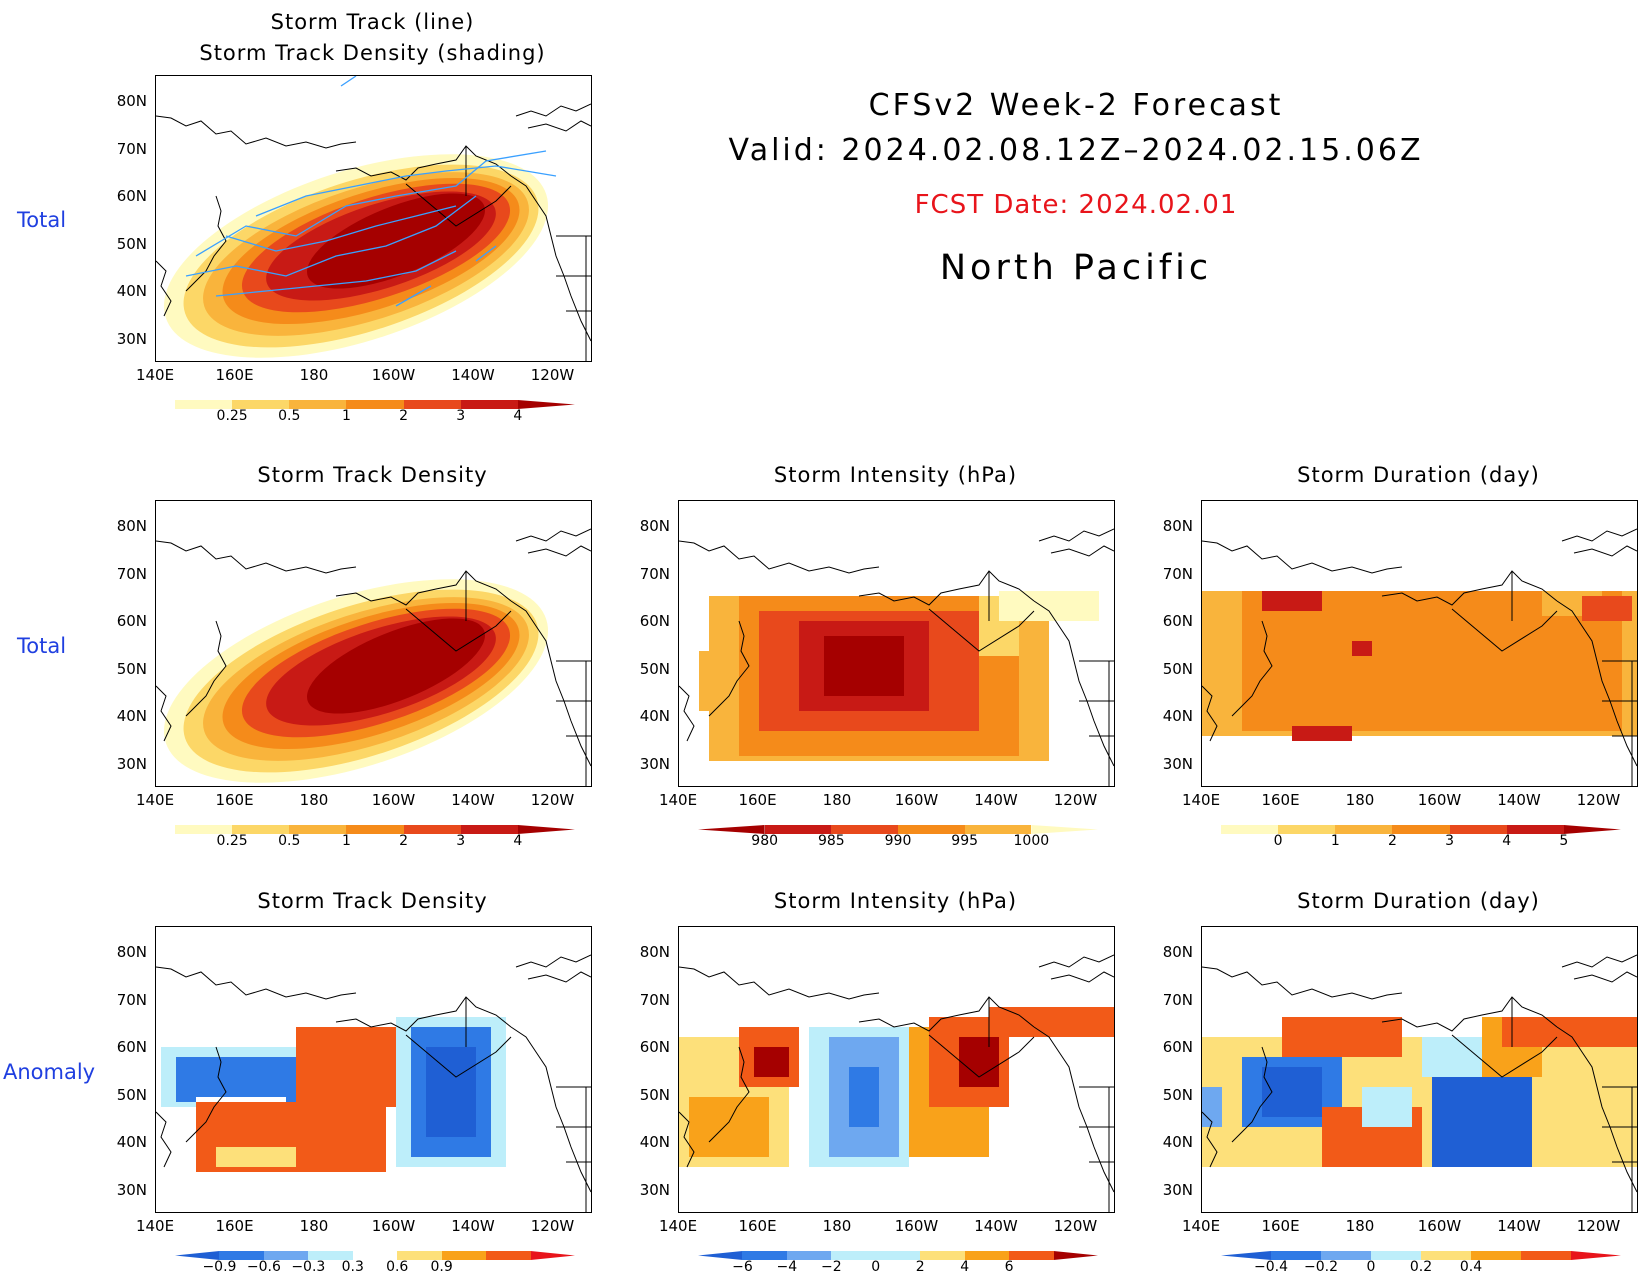  Describe the element at coordinates (831, 1267) in the screenshot. I see `colorbar-label: −2` at that location.